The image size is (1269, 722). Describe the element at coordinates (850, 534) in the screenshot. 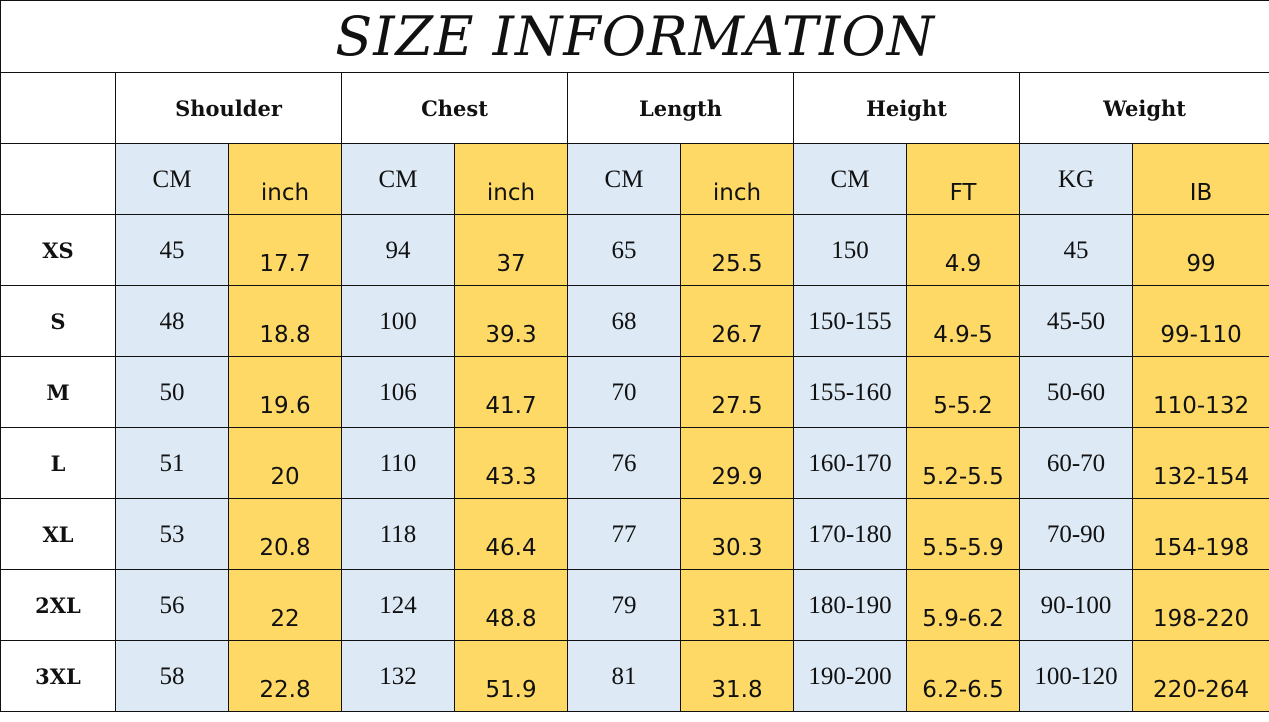

I see `metric-value: 170-180` at that location.